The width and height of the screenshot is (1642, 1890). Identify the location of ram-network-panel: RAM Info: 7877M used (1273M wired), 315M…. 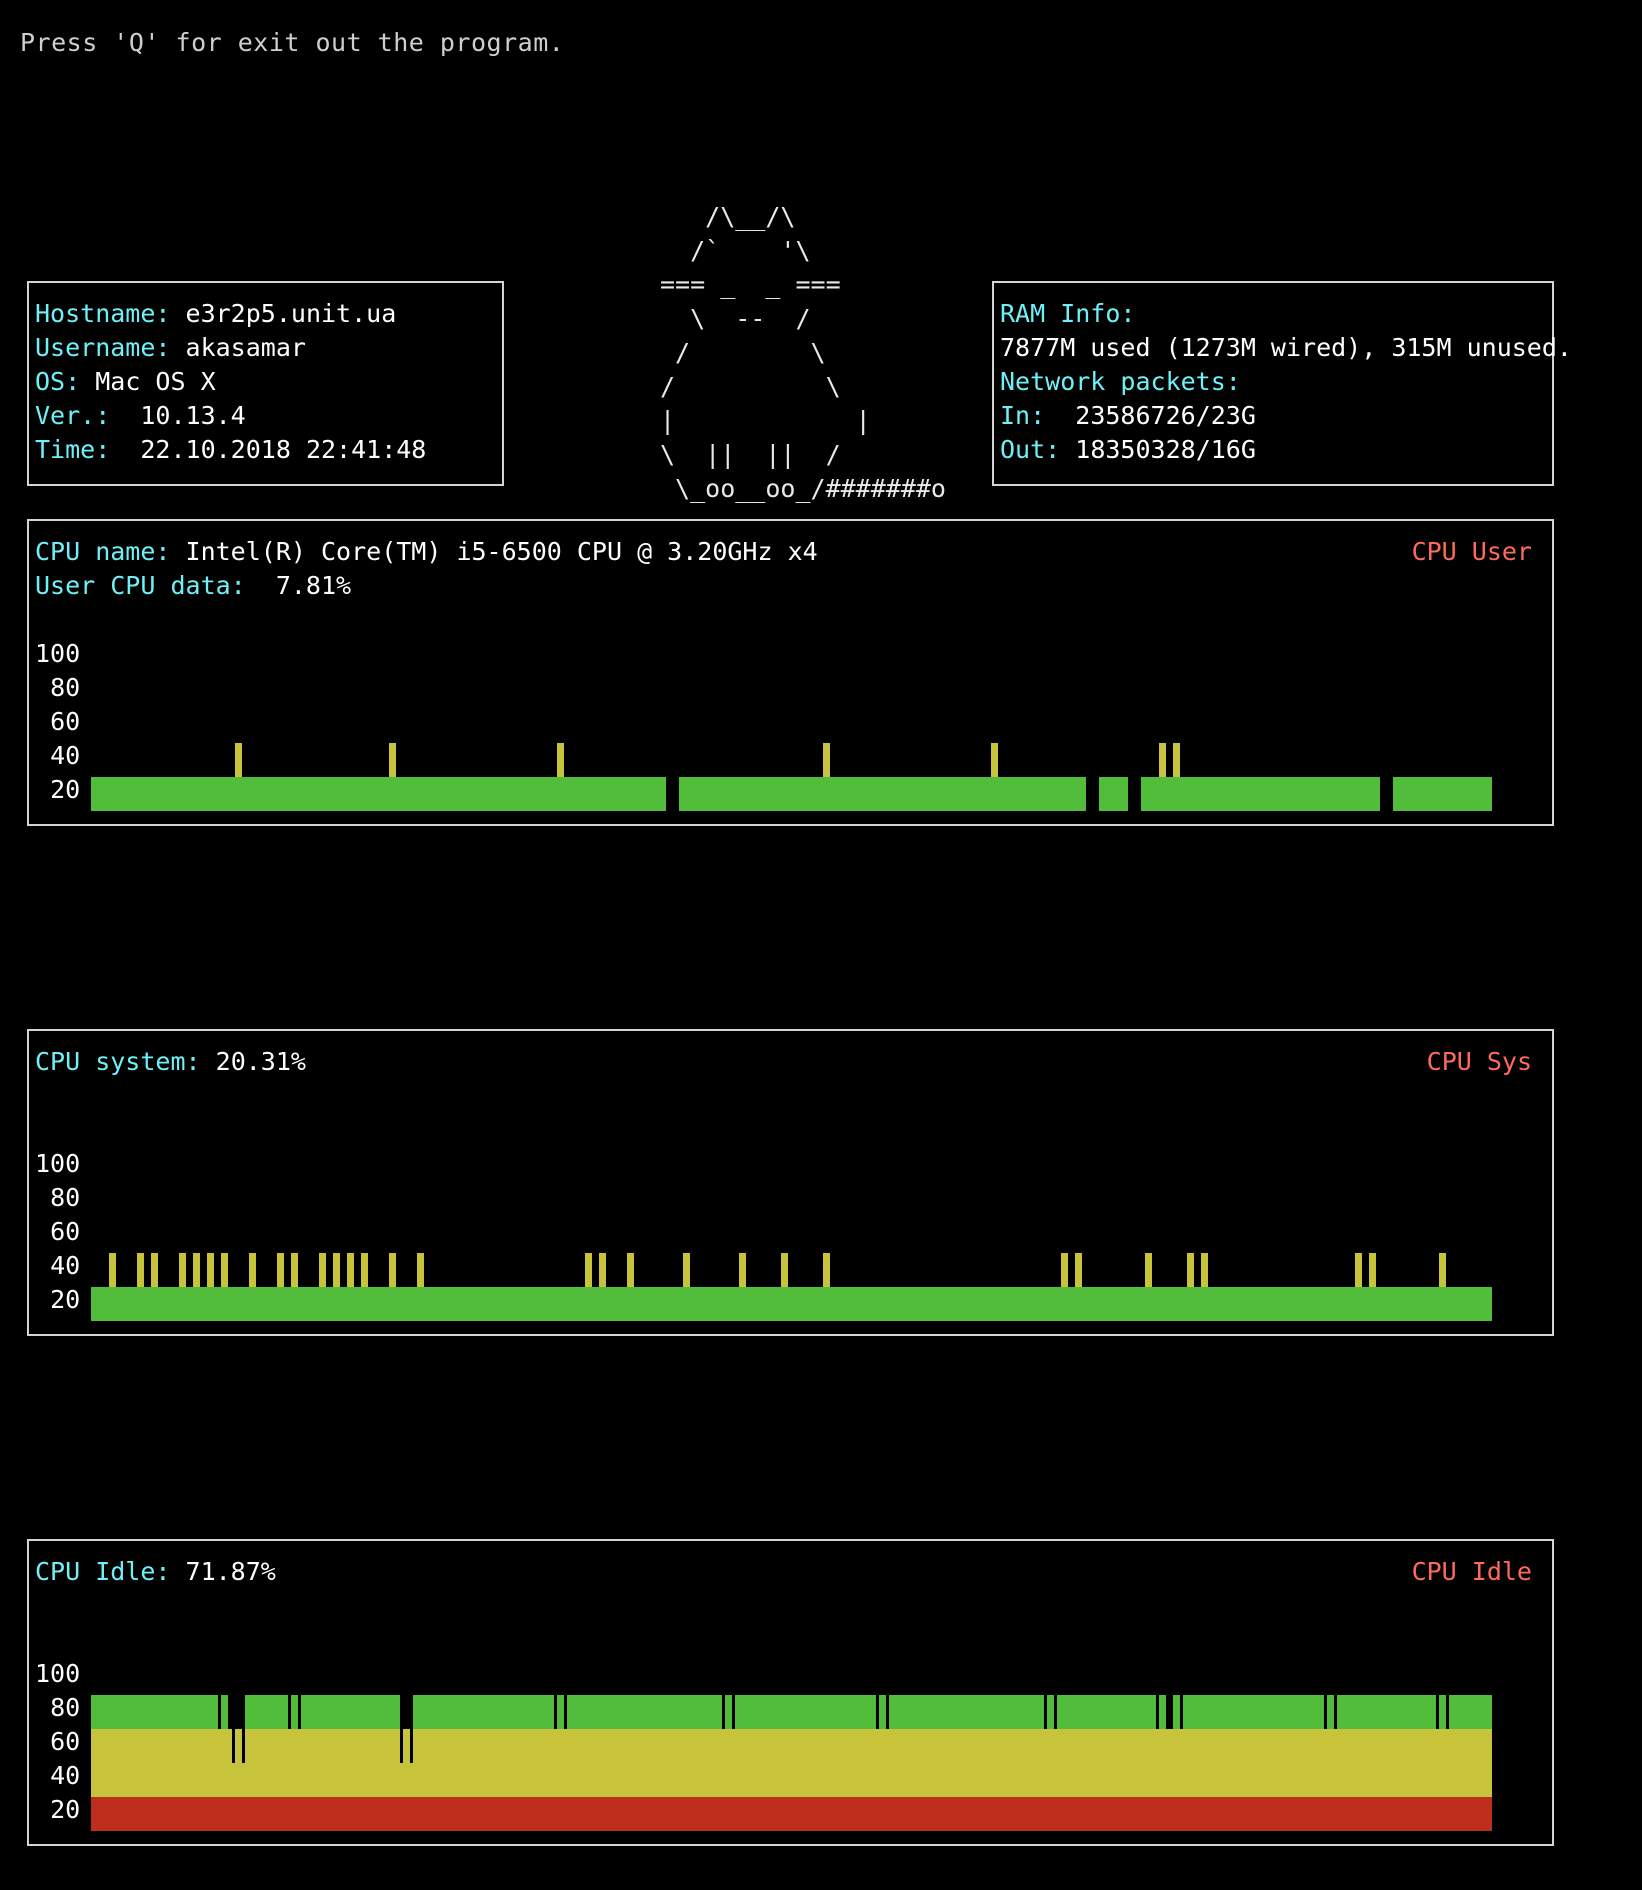
(1282, 383).